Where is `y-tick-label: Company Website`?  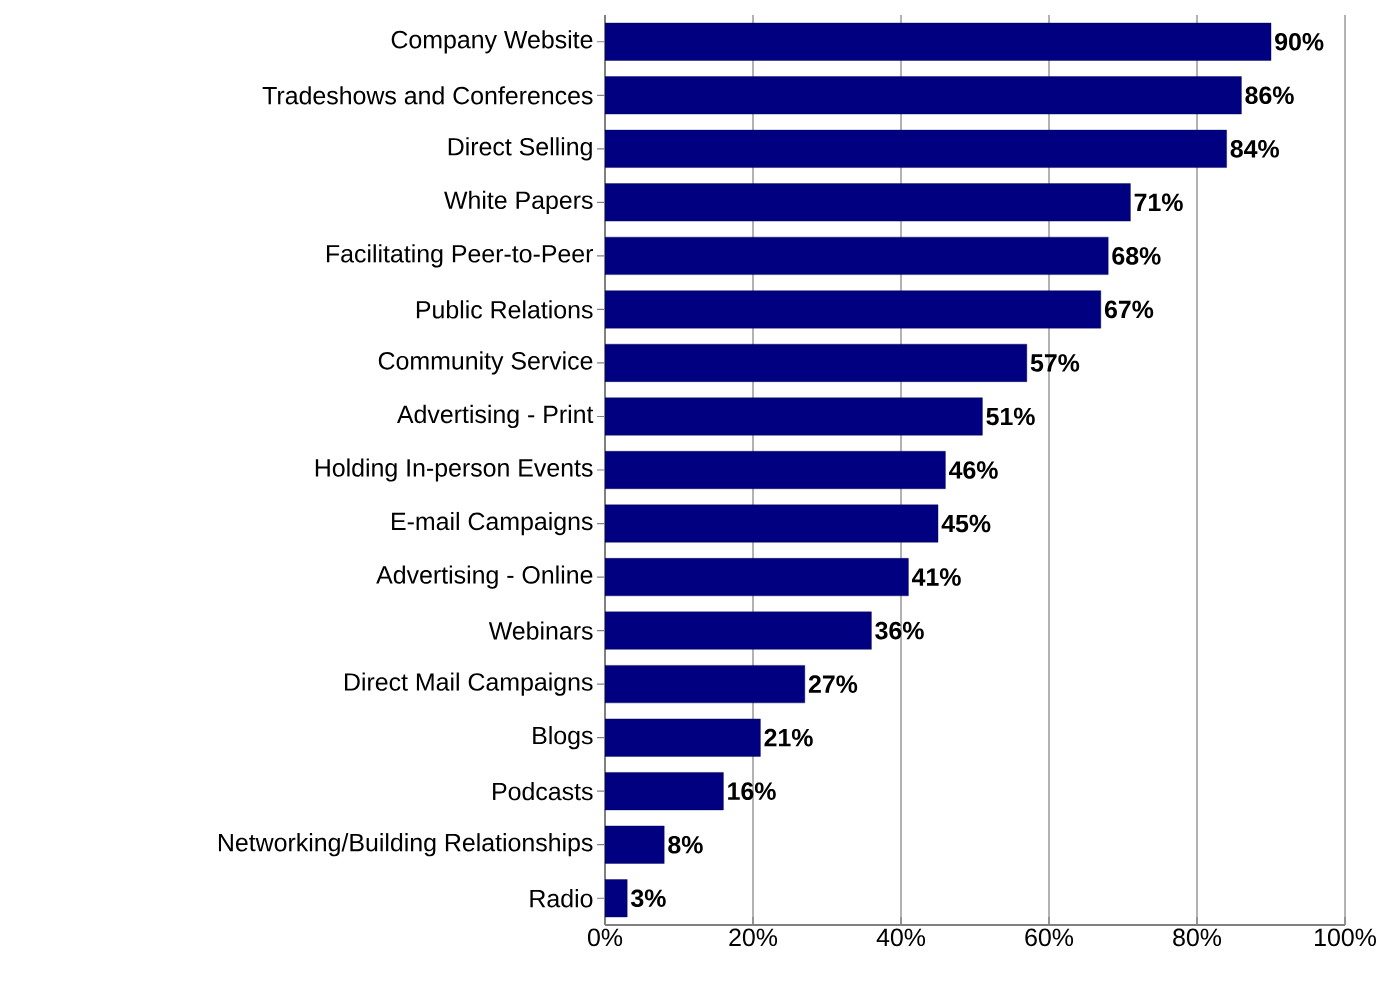 y-tick-label: Company Website is located at coordinates (492, 42).